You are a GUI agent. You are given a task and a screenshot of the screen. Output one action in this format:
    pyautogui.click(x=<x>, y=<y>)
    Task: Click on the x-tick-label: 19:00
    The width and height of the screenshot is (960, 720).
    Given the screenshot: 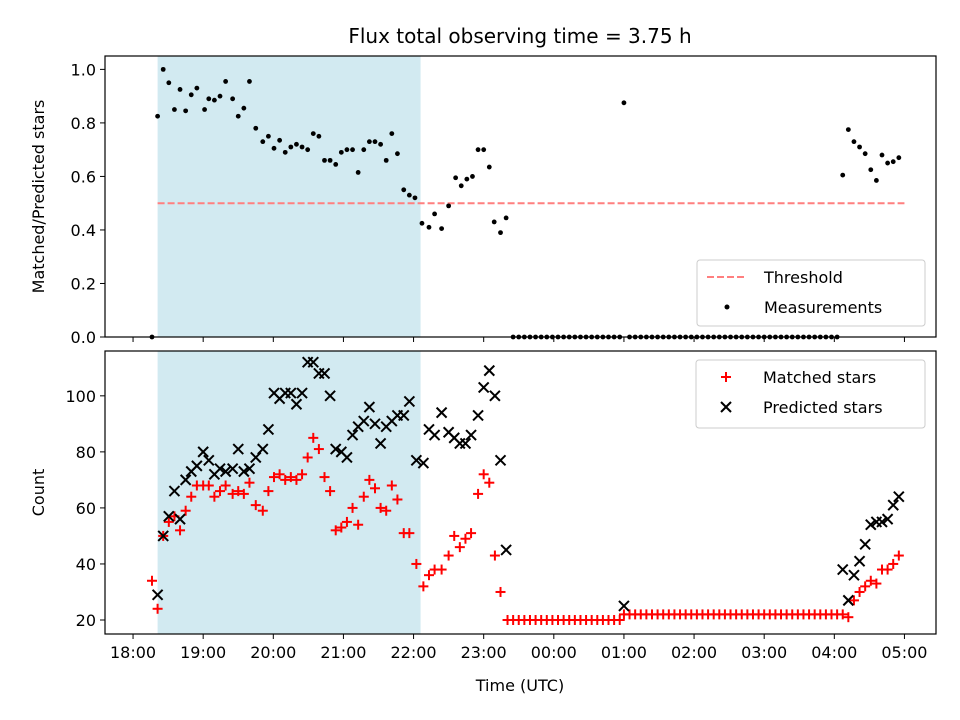 What is the action you would take?
    pyautogui.click(x=203, y=652)
    